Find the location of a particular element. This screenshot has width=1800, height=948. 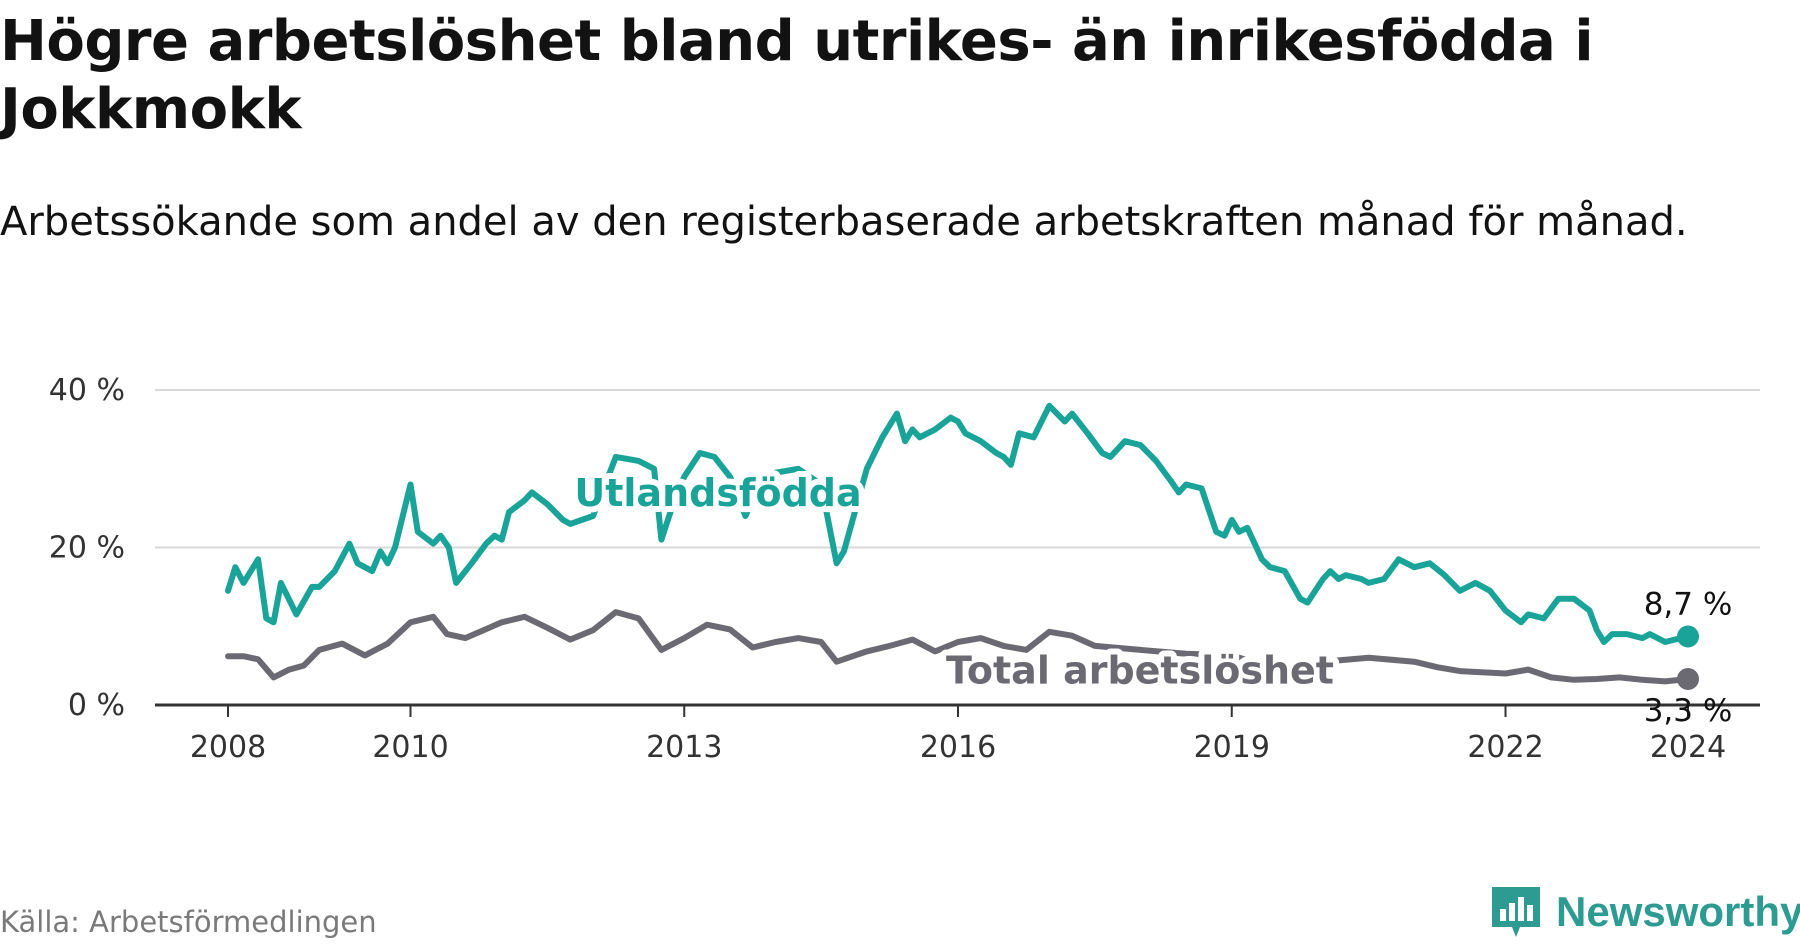

y-axis-ticks: 0 % 20 % 40 % is located at coordinates (87, 548).